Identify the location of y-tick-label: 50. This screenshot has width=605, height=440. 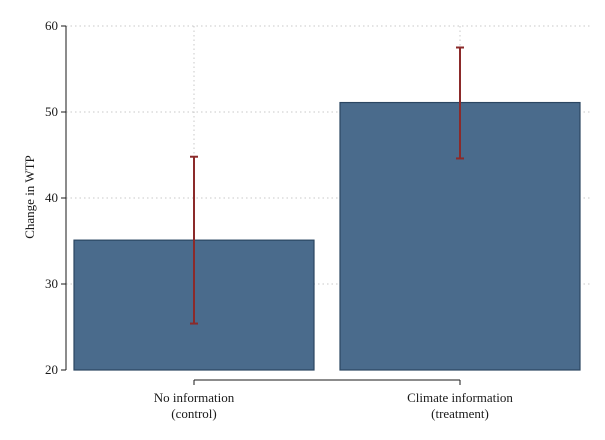
(51, 111).